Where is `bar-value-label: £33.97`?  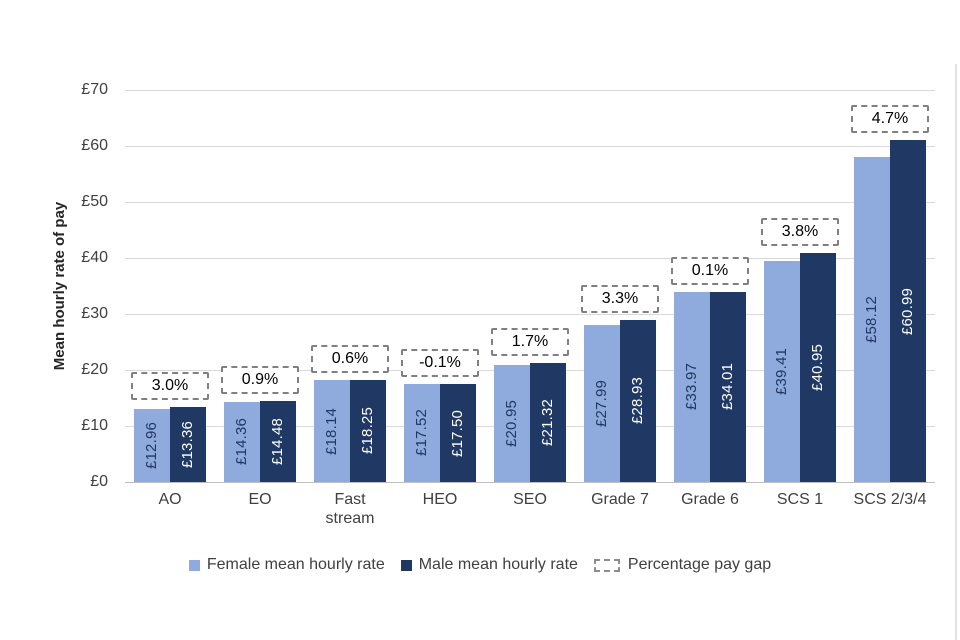 bar-value-label: £33.97 is located at coordinates (692, 387).